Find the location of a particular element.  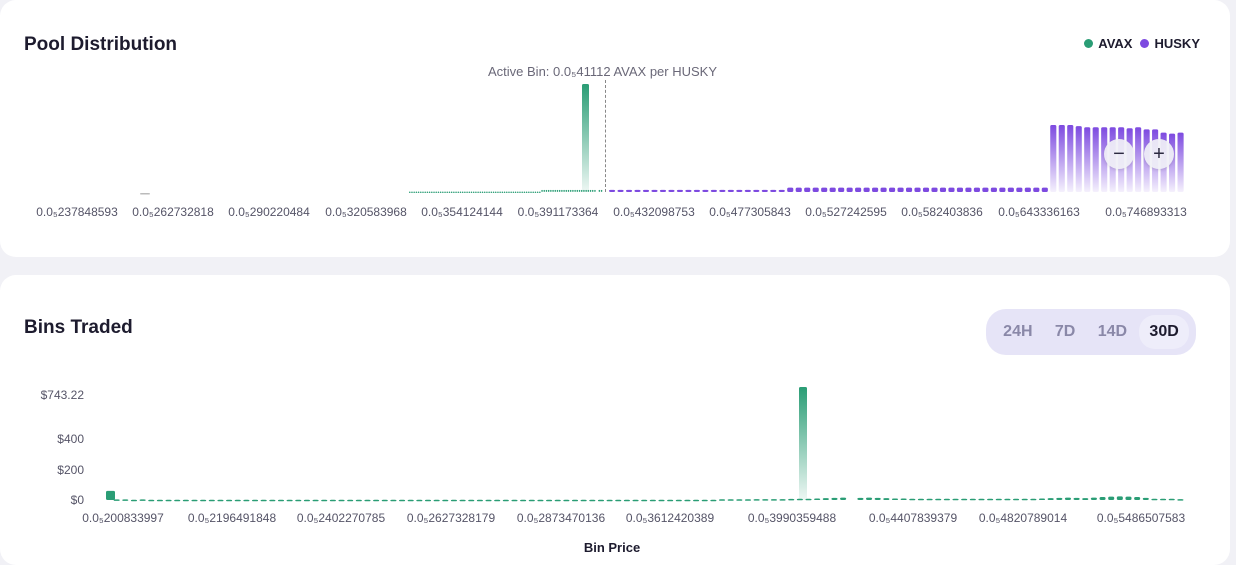

pool-x-tick-label: 0.0₅237848593 is located at coordinates (77, 212).